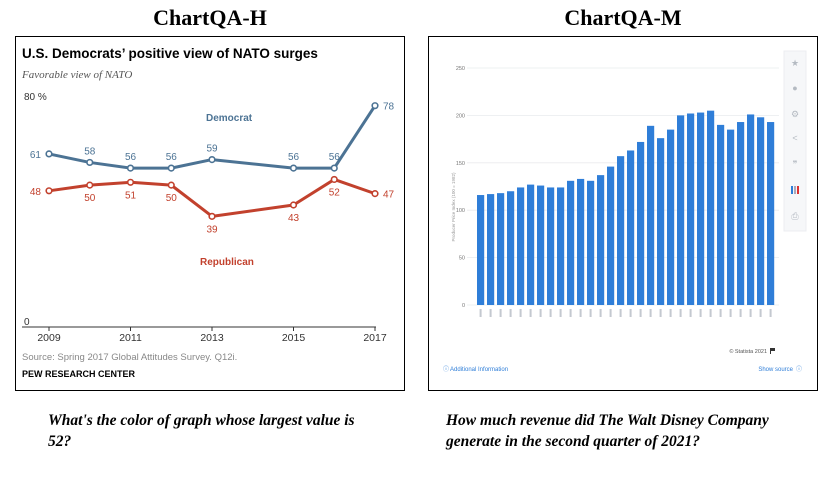  Describe the element at coordinates (795, 114) in the screenshot. I see `settings-icon: ⚙` at that location.